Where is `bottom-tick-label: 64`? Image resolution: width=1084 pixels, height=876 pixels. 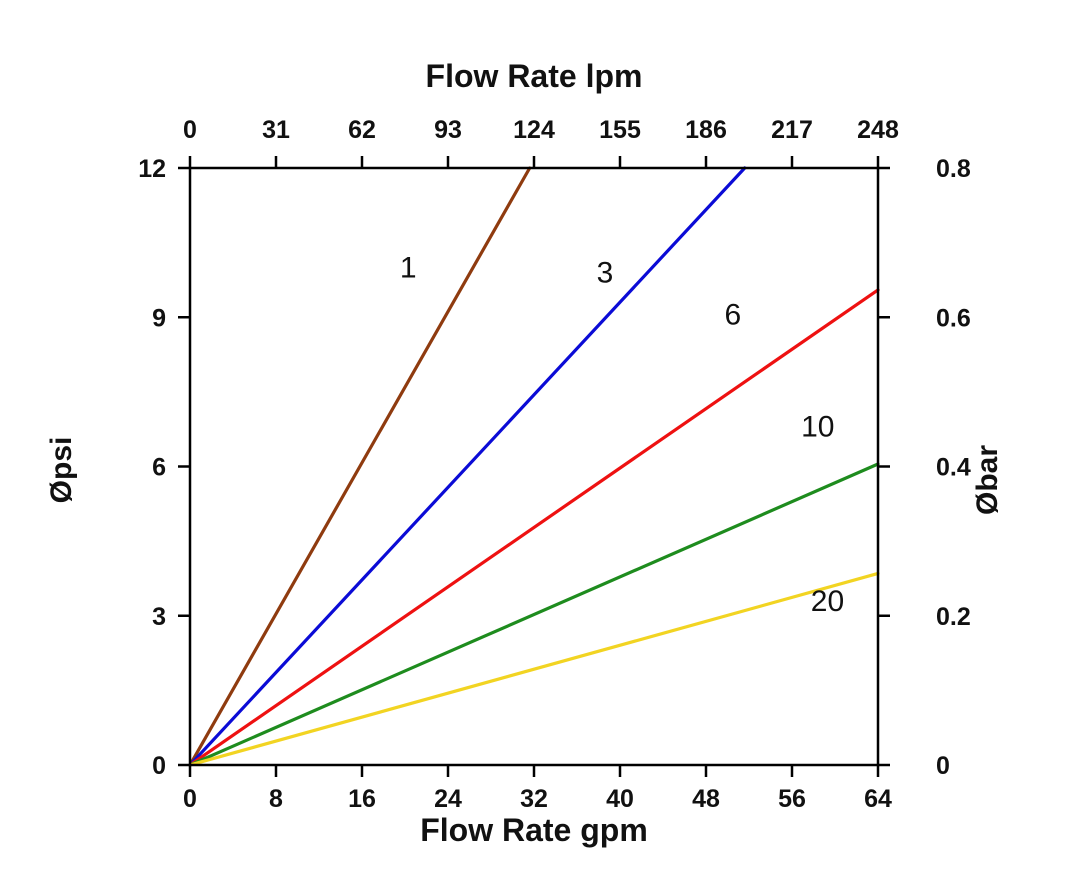
bottom-tick-label: 64 is located at coordinates (878, 799).